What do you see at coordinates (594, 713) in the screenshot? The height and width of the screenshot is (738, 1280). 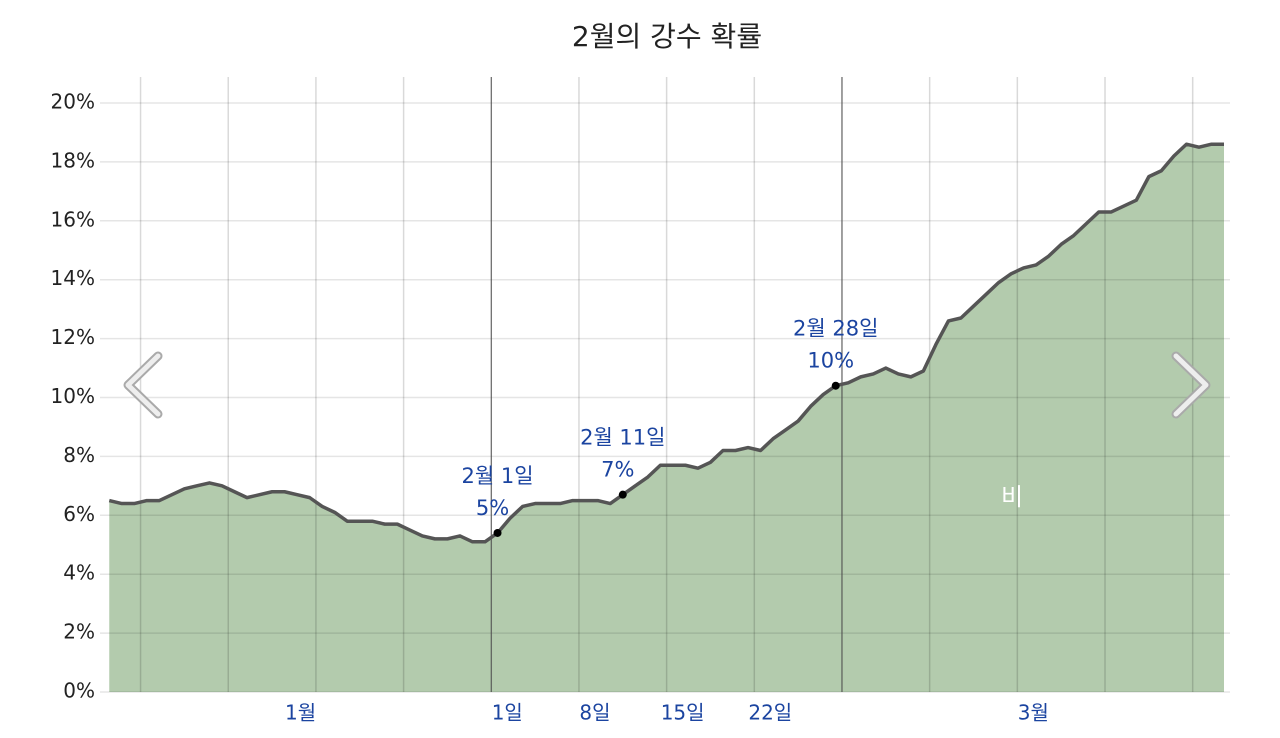 I see `x-tick-label: 8일` at bounding box center [594, 713].